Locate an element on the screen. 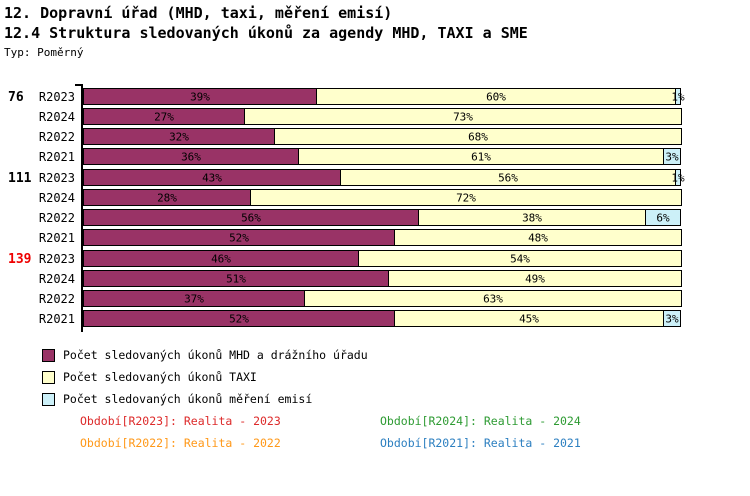  bar-row: 36% 61% 3% is located at coordinates (383, 156).